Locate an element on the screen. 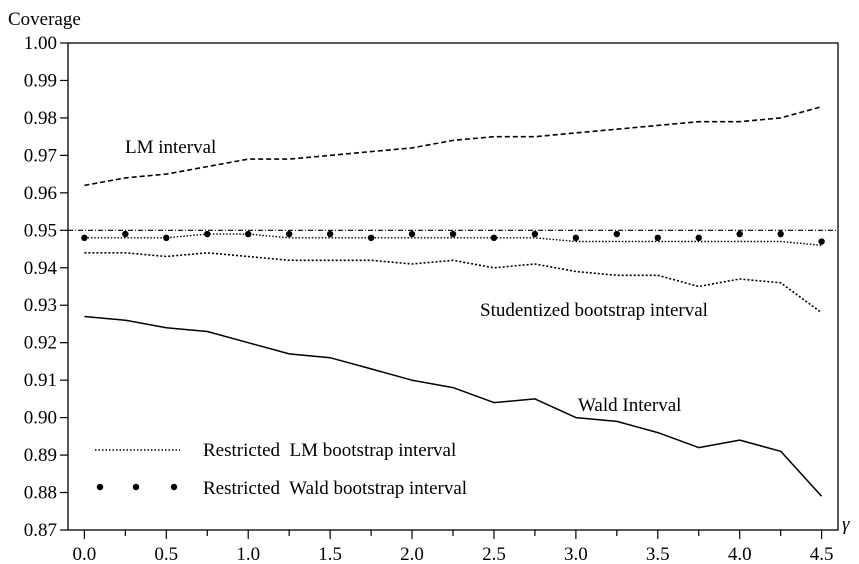 The width and height of the screenshot is (859, 564). y-tick-label: 0.88 is located at coordinates (40, 493).